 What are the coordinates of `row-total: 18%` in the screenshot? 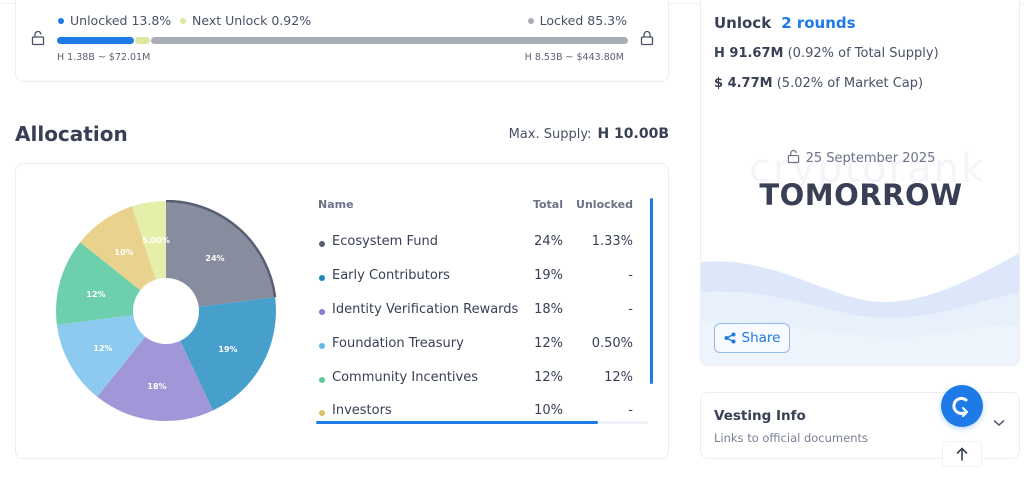 It's located at (548, 309).